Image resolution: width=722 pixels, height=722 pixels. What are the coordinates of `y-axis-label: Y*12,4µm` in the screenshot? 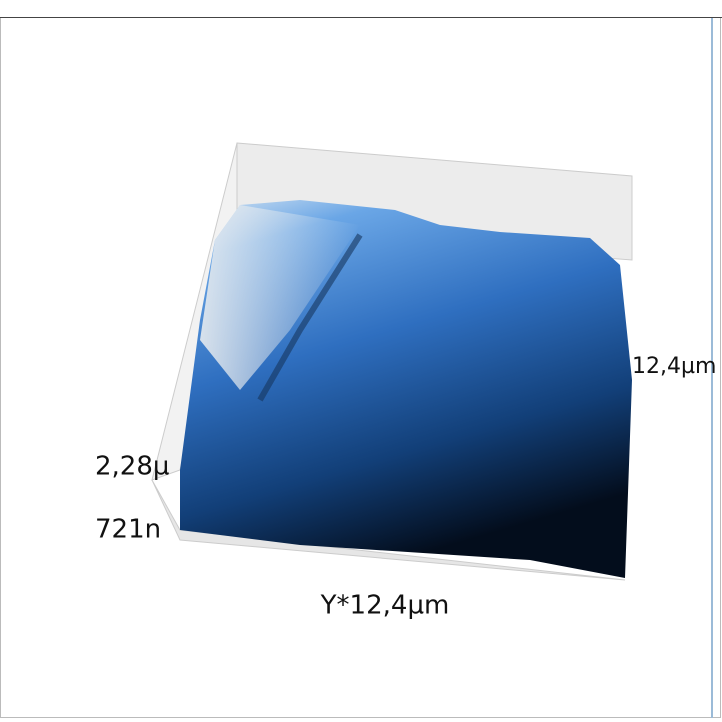 It's located at (385, 606).